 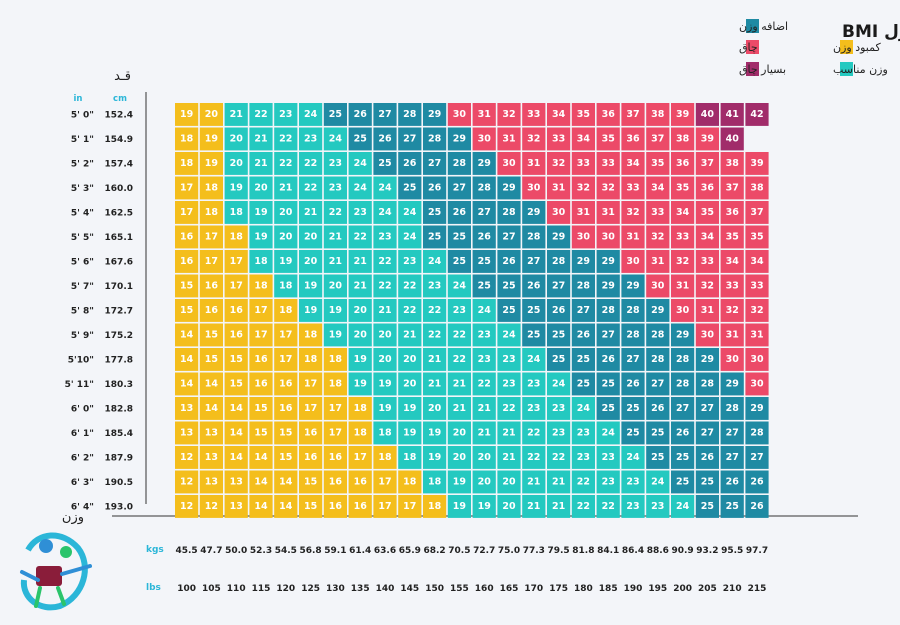 I want to click on weight-kg-label: 86.4, so click(x=633, y=551).